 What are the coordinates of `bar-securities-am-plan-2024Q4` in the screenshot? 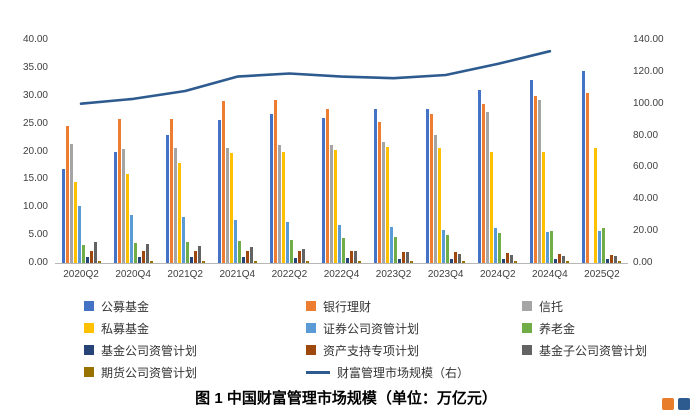 It's located at (548, 247).